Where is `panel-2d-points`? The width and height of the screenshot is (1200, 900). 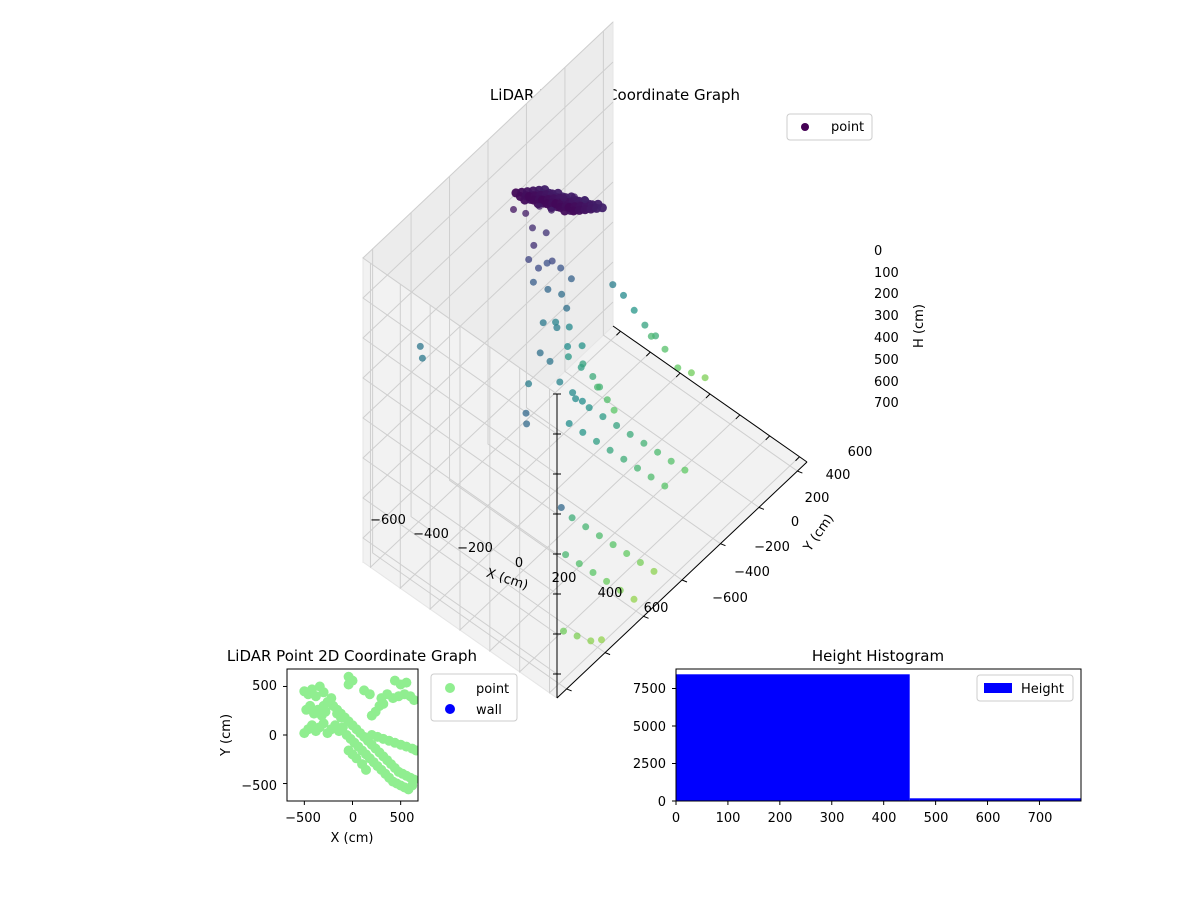 panel-2d-points is located at coordinates (358, 733).